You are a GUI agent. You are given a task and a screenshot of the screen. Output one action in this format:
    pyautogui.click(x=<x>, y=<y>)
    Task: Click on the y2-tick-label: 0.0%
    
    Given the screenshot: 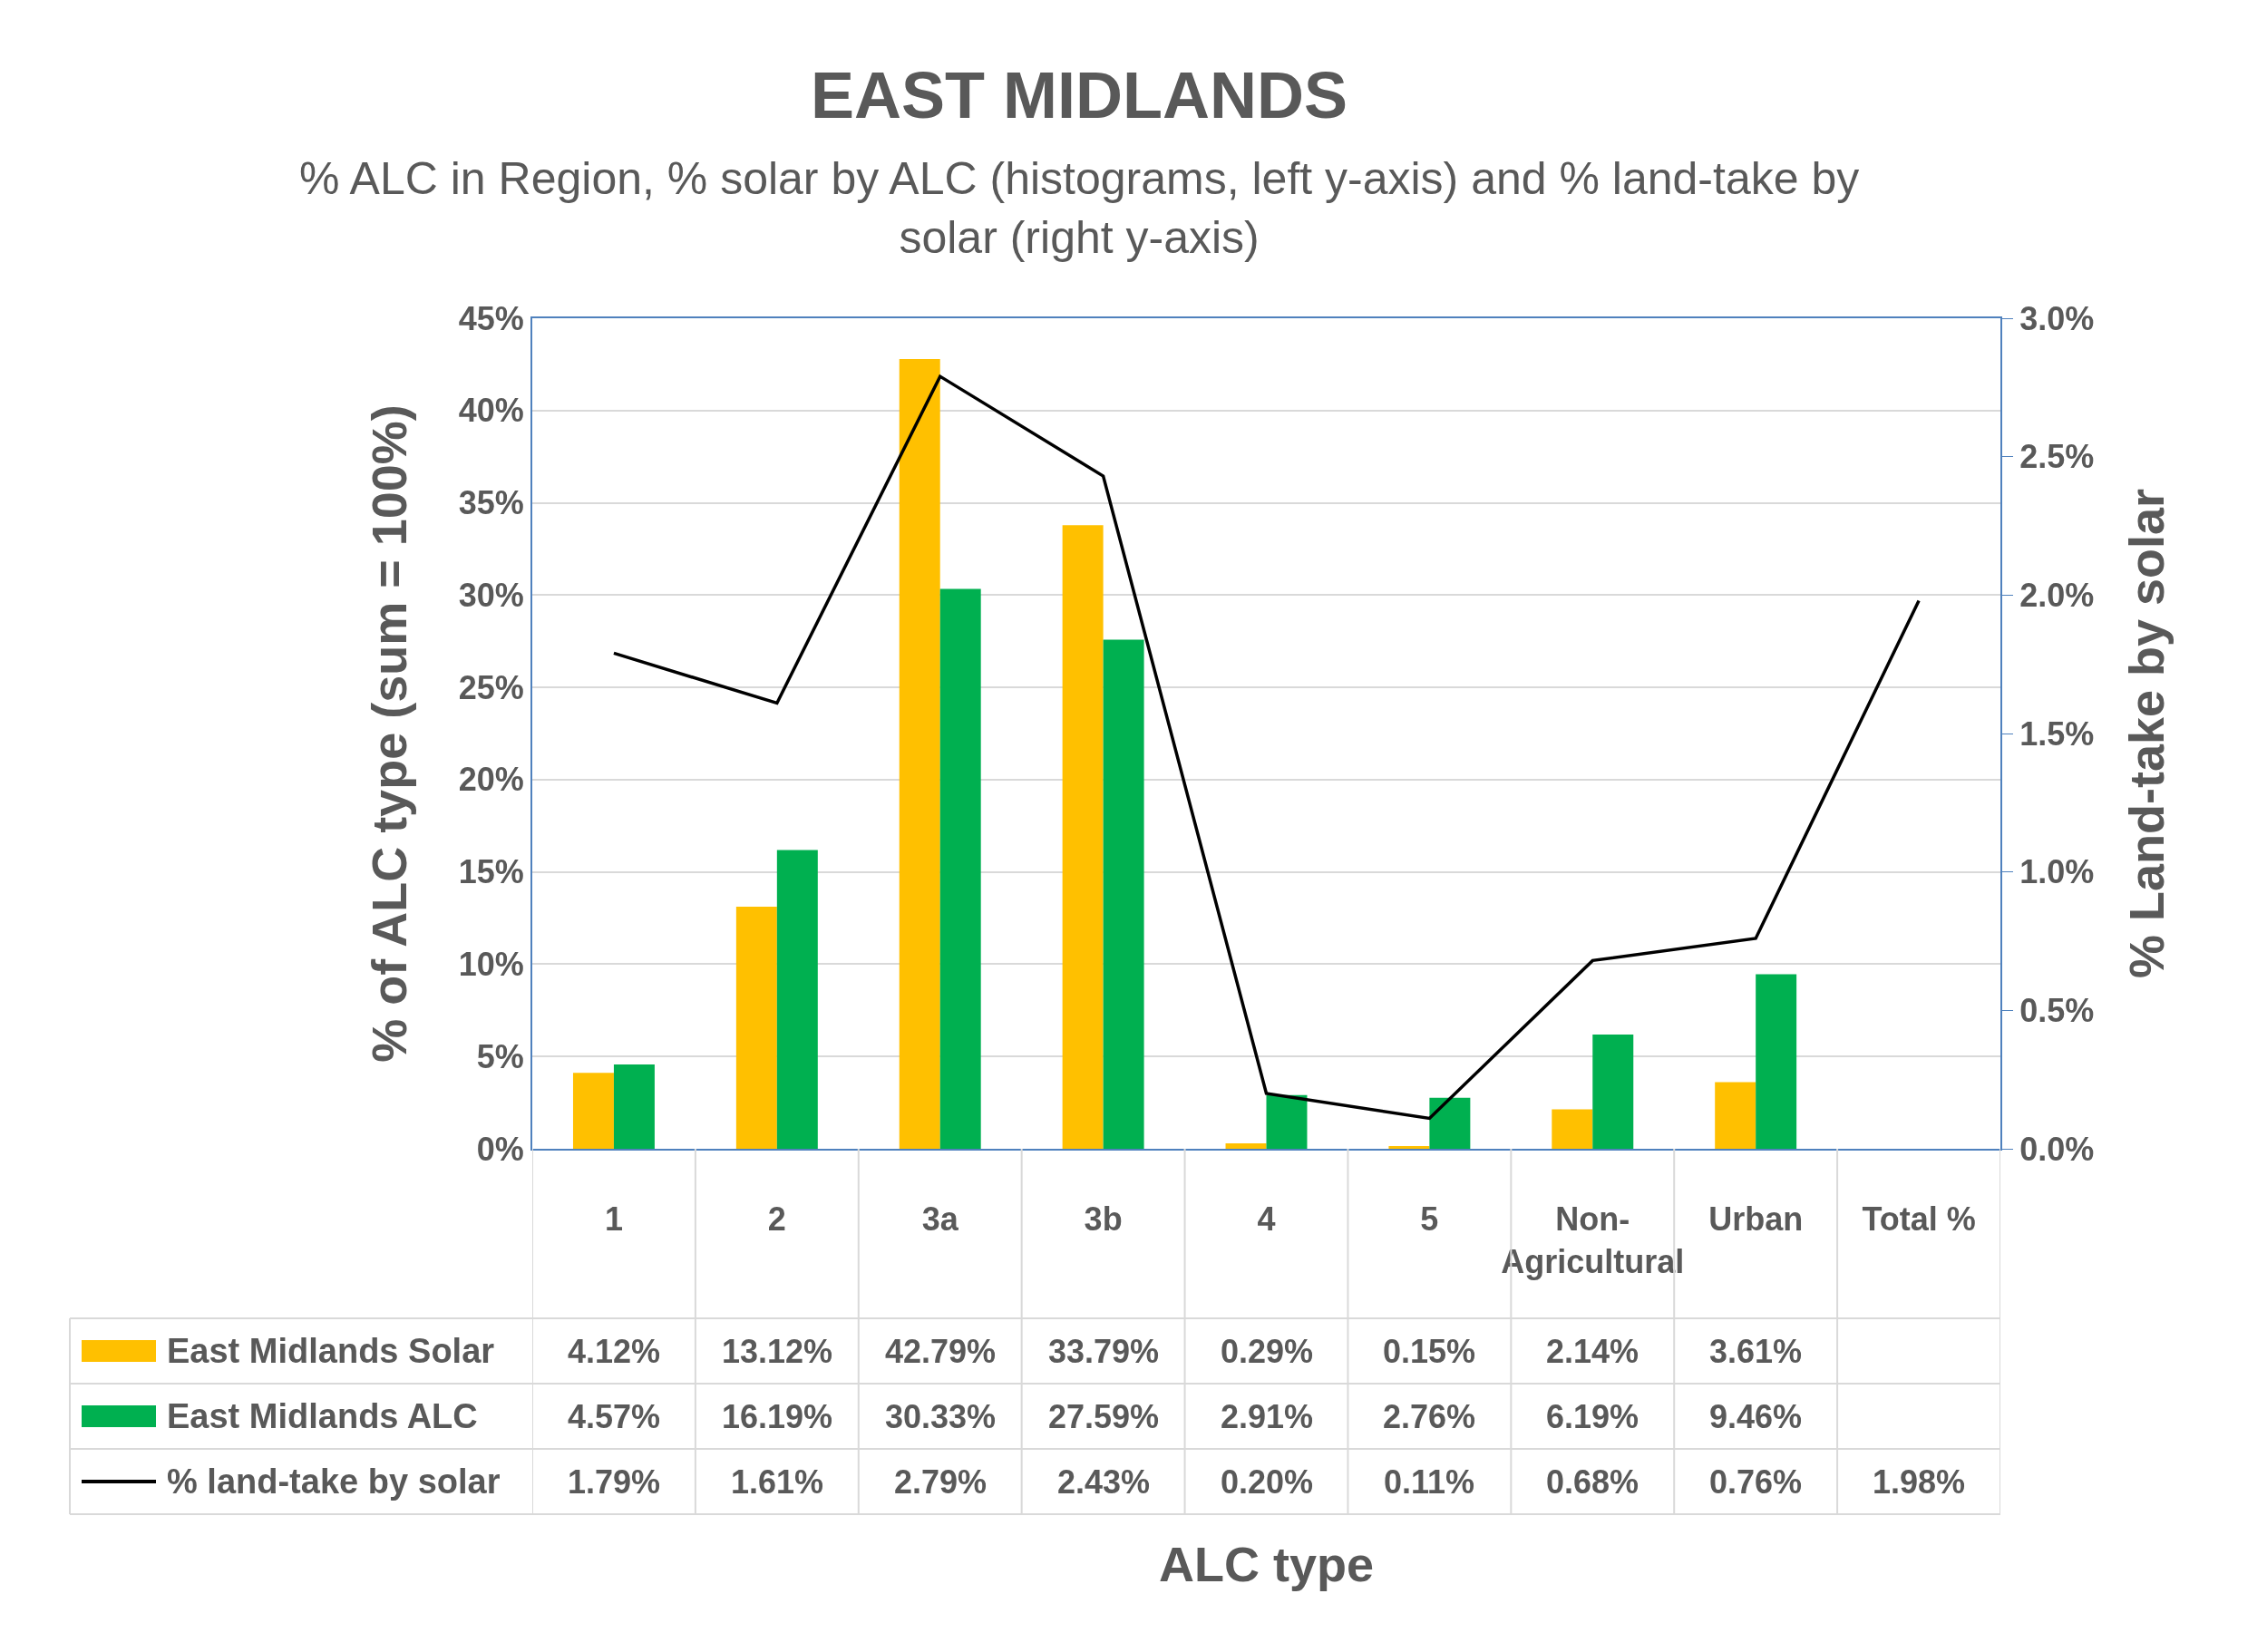 What is the action you would take?
    pyautogui.click(x=2057, y=1149)
    